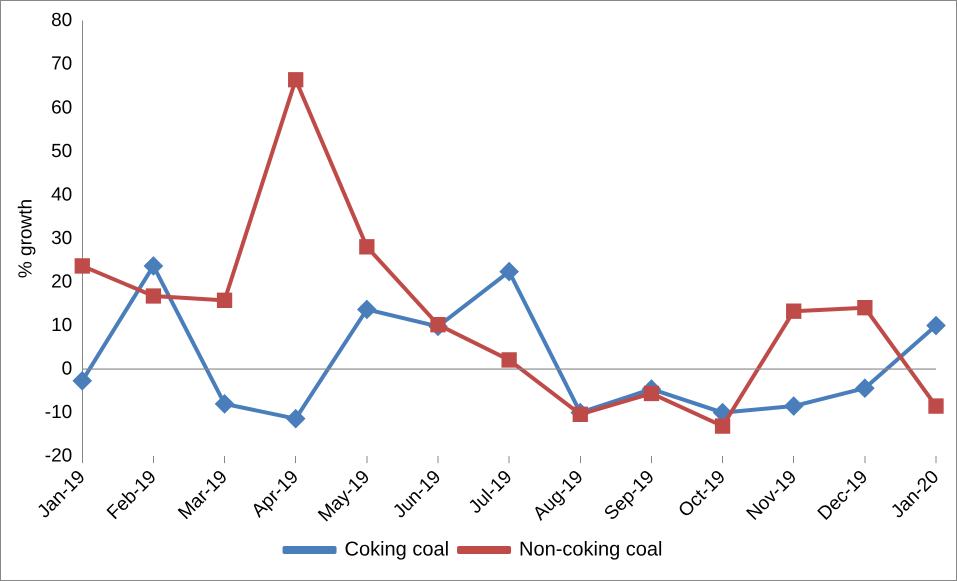  Describe the element at coordinates (58, 455) in the screenshot. I see `y-tick-label: -20` at that location.